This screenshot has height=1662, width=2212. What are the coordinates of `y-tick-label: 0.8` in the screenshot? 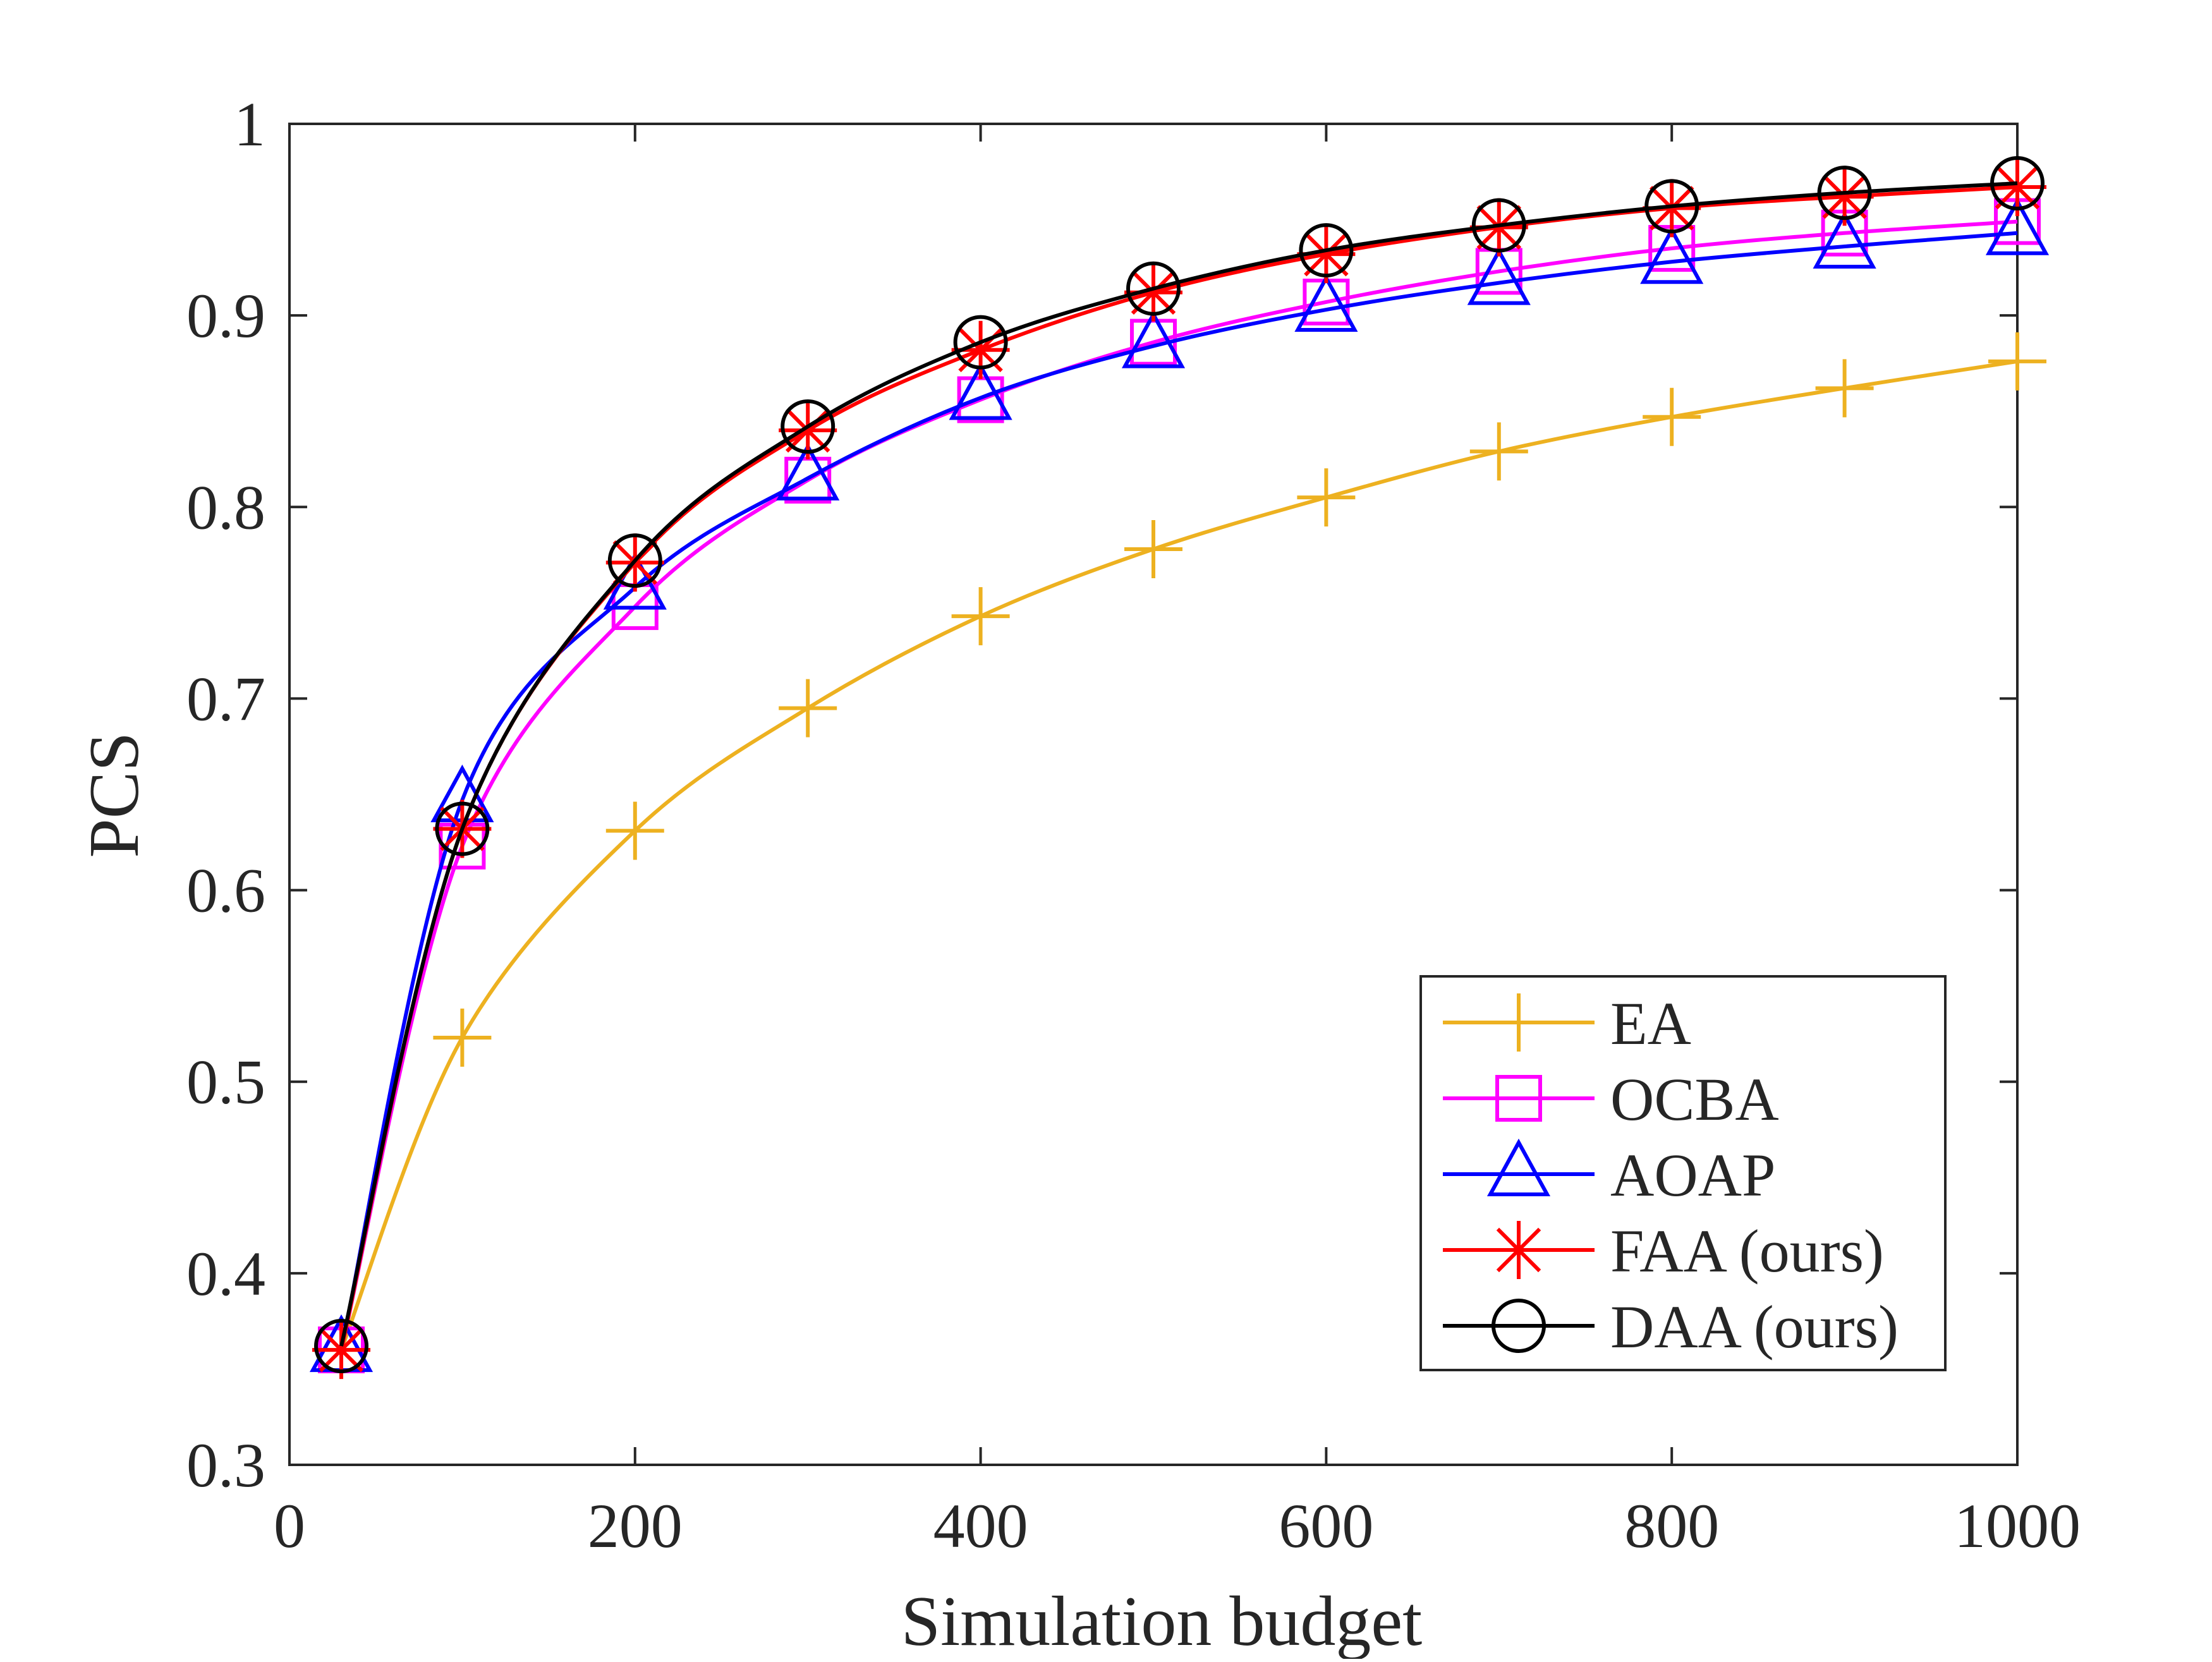 It's located at (225, 507).